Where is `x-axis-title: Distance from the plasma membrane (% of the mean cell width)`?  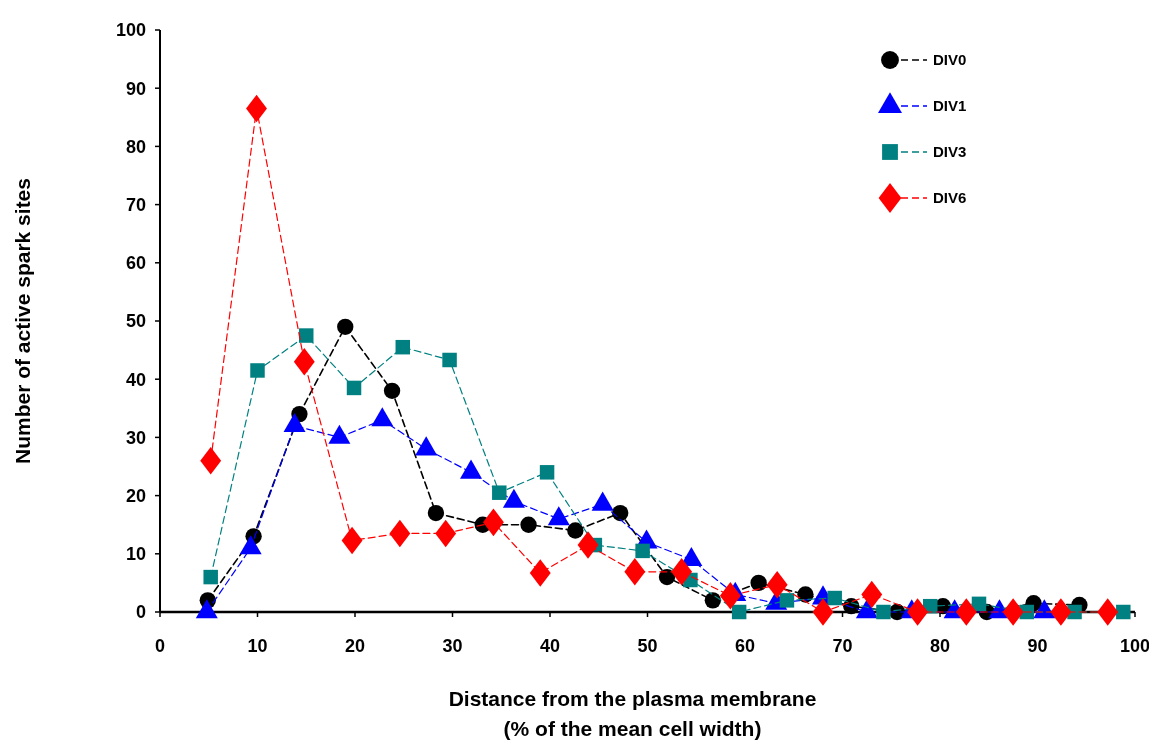 x-axis-title: Distance from the plasma membrane (% of the mean cell width) is located at coordinates (632, 713).